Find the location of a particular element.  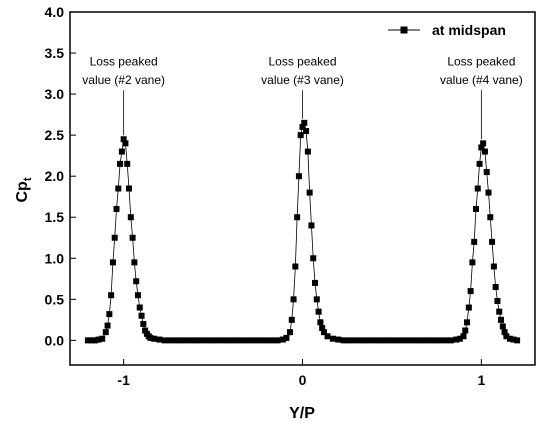

legend: at midspan is located at coordinates (447, 30).